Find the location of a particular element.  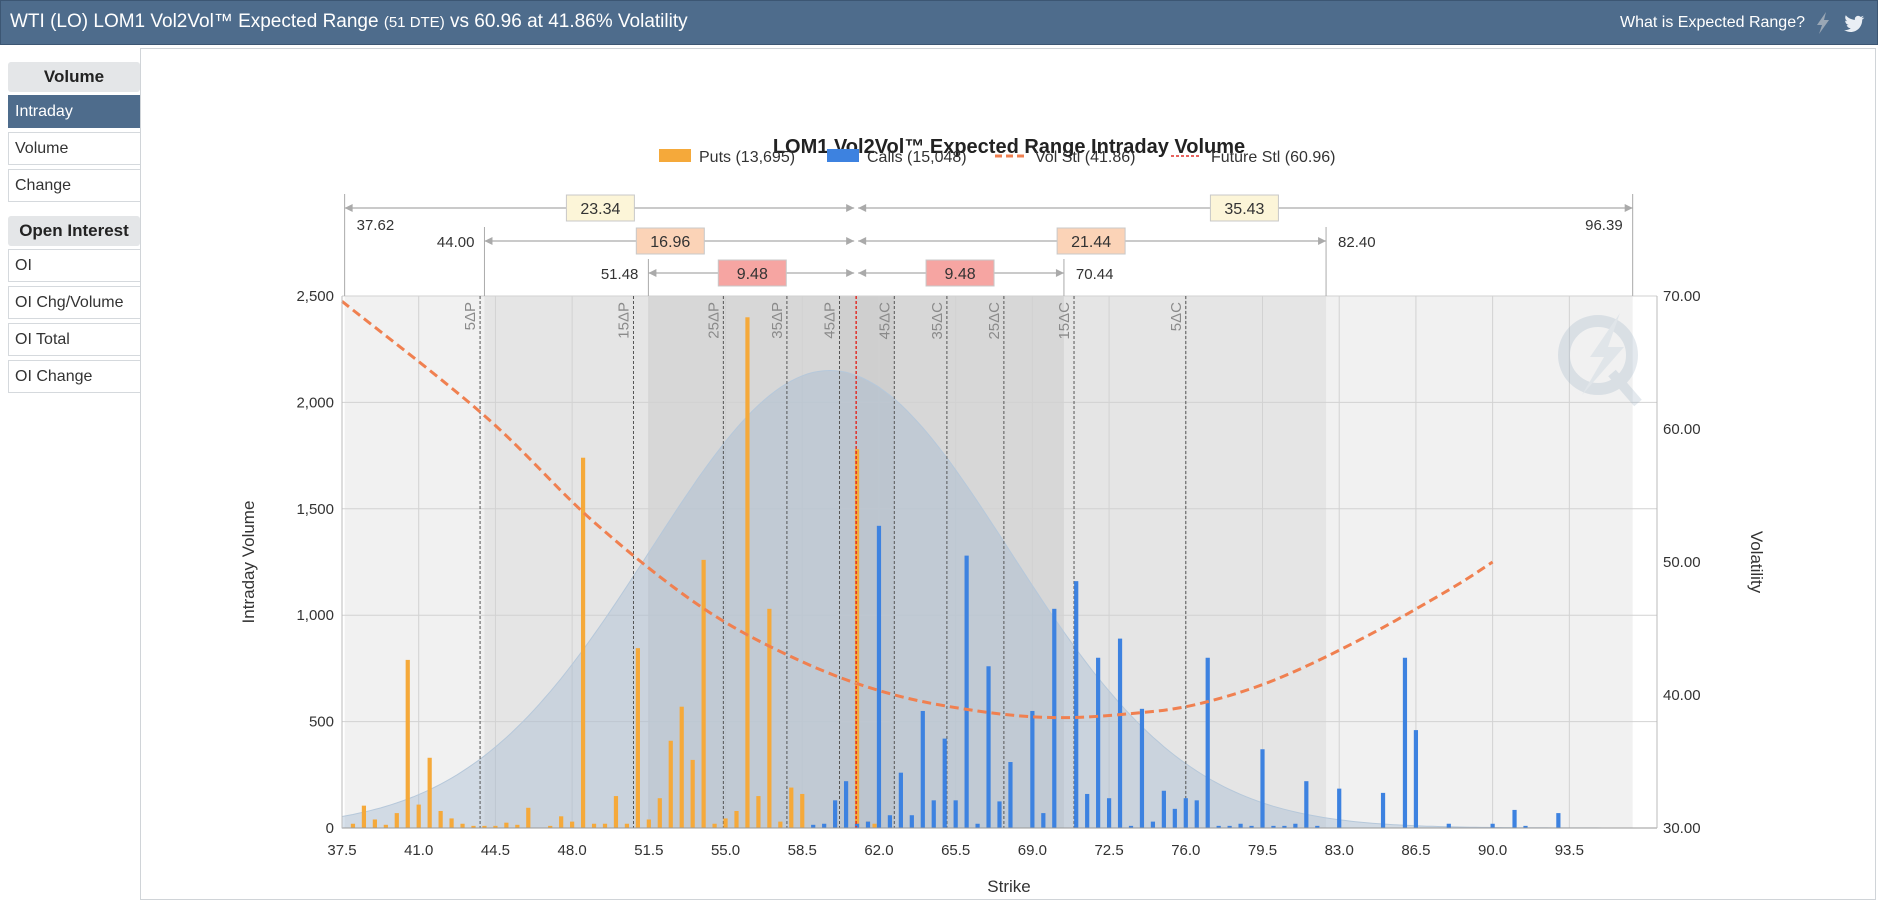

sidebar-item-change: Change is located at coordinates (74, 185).